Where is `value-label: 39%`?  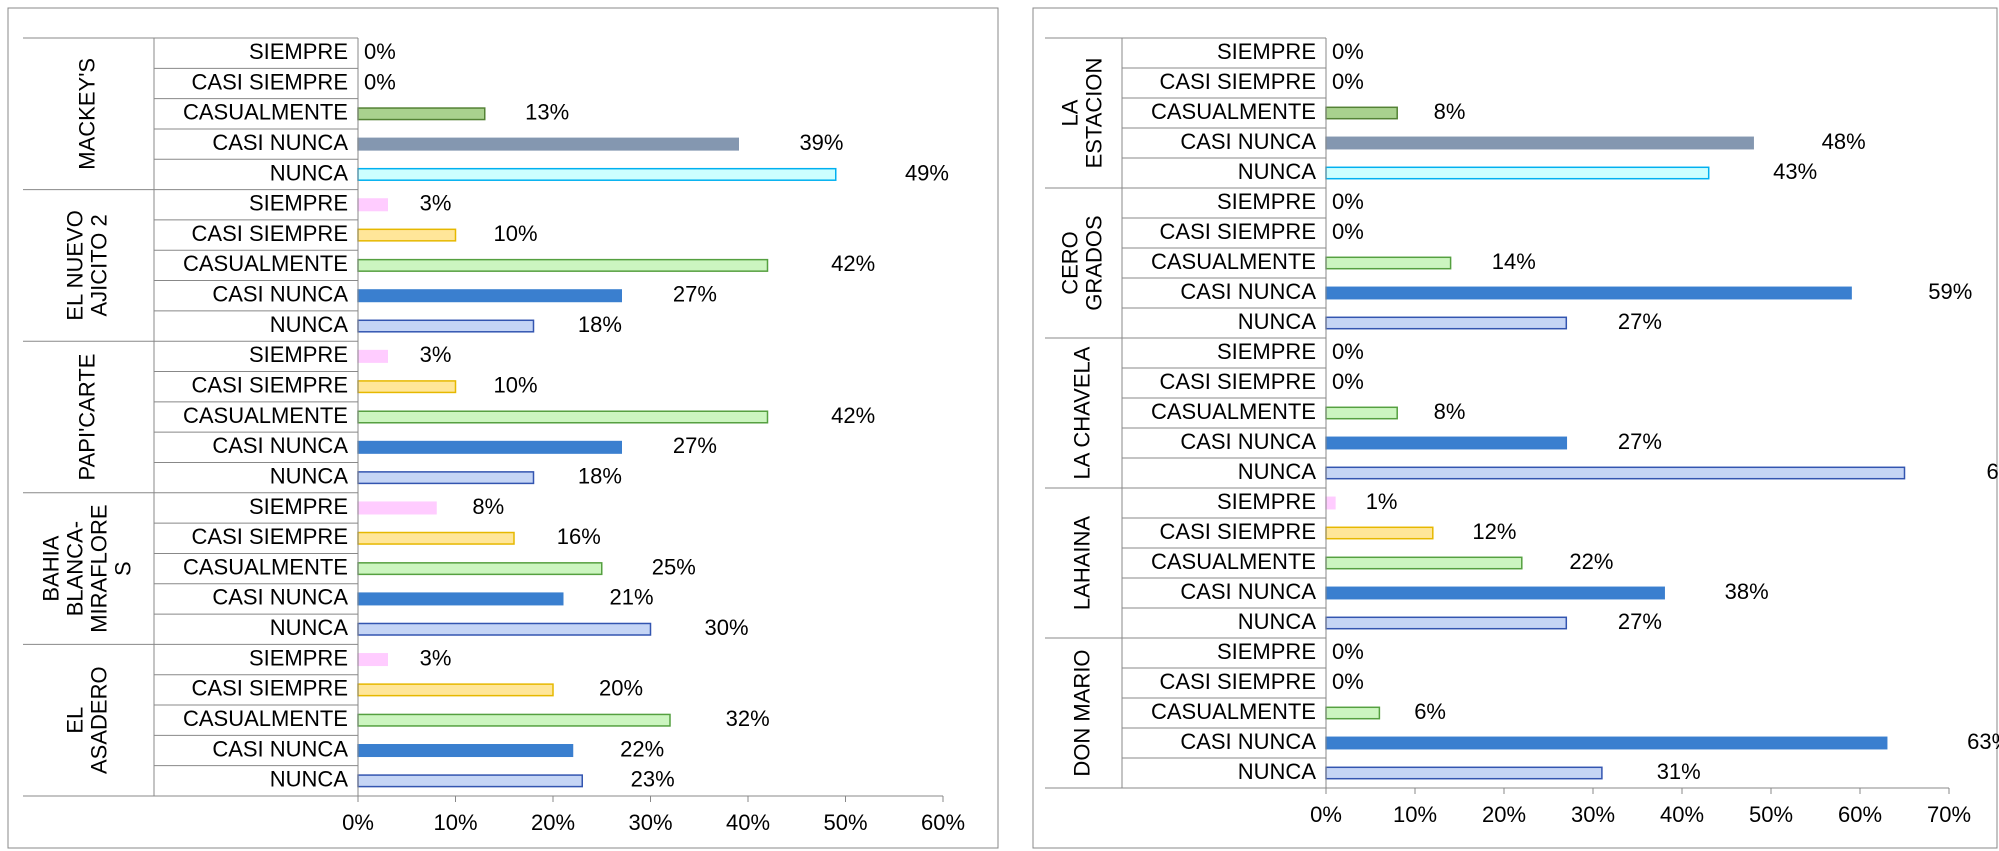 value-label: 39% is located at coordinates (821, 142).